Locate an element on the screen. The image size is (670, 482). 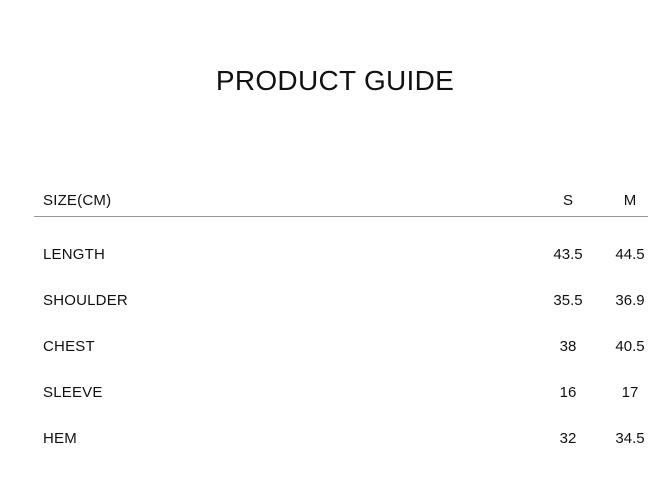
row-label: CHEST is located at coordinates (69, 346).